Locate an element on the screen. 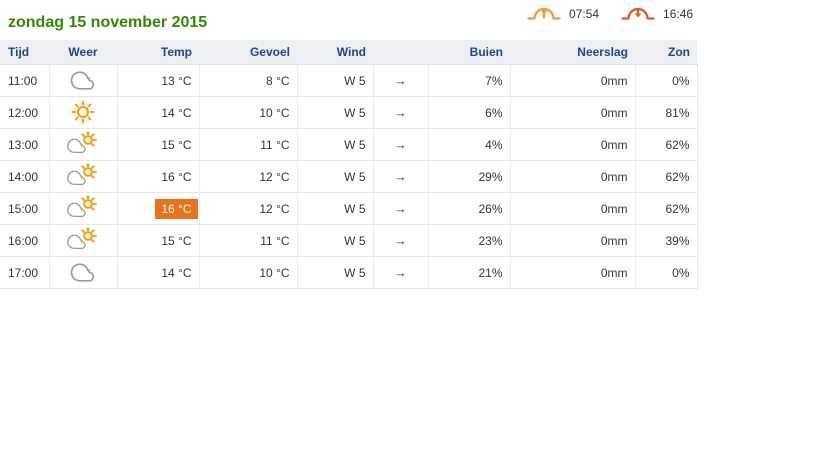 This screenshot has height=460, width=819. time-cell: 15:00 is located at coordinates (25, 208).